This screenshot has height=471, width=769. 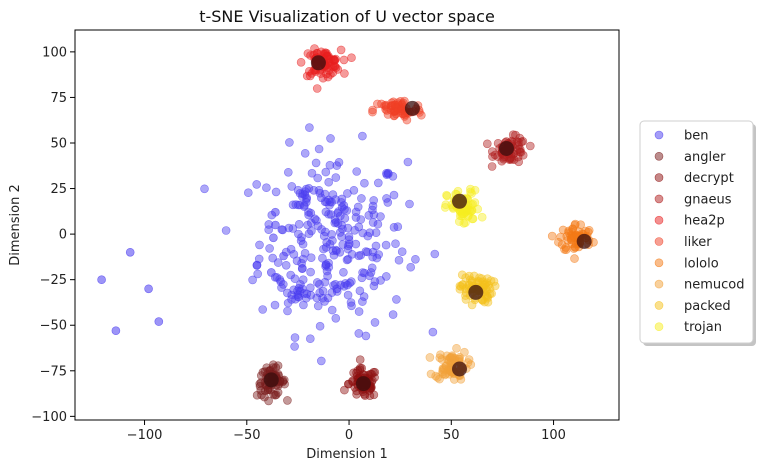 What do you see at coordinates (707, 306) in the screenshot?
I see `legend-label: packed` at bounding box center [707, 306].